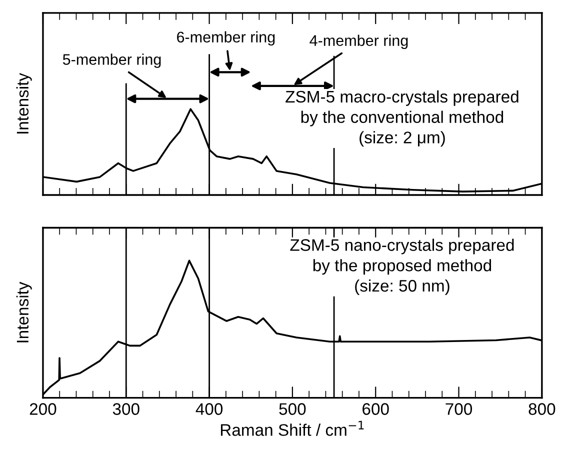  Describe the element at coordinates (459, 409) in the screenshot. I see `x-tick-label: 700` at that location.